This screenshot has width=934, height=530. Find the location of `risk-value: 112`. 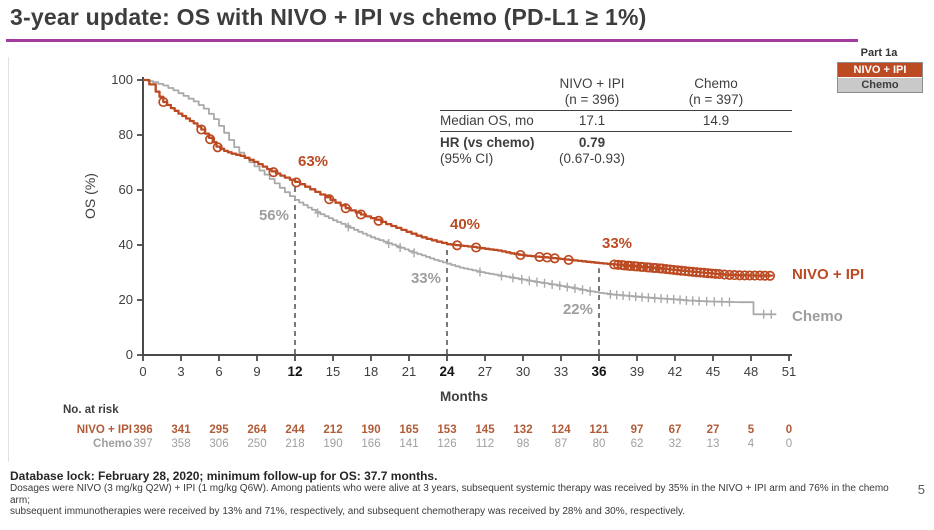

risk-value: 112 is located at coordinates (485, 444).